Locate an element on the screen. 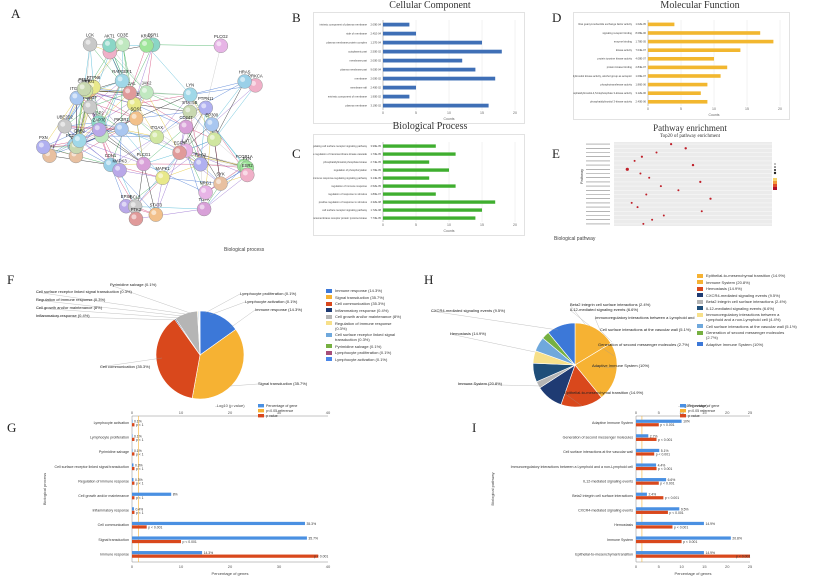 This screenshot has width=825, height=583. legend-entry: Inflammatory response (0.4%) is located at coordinates (364, 310).